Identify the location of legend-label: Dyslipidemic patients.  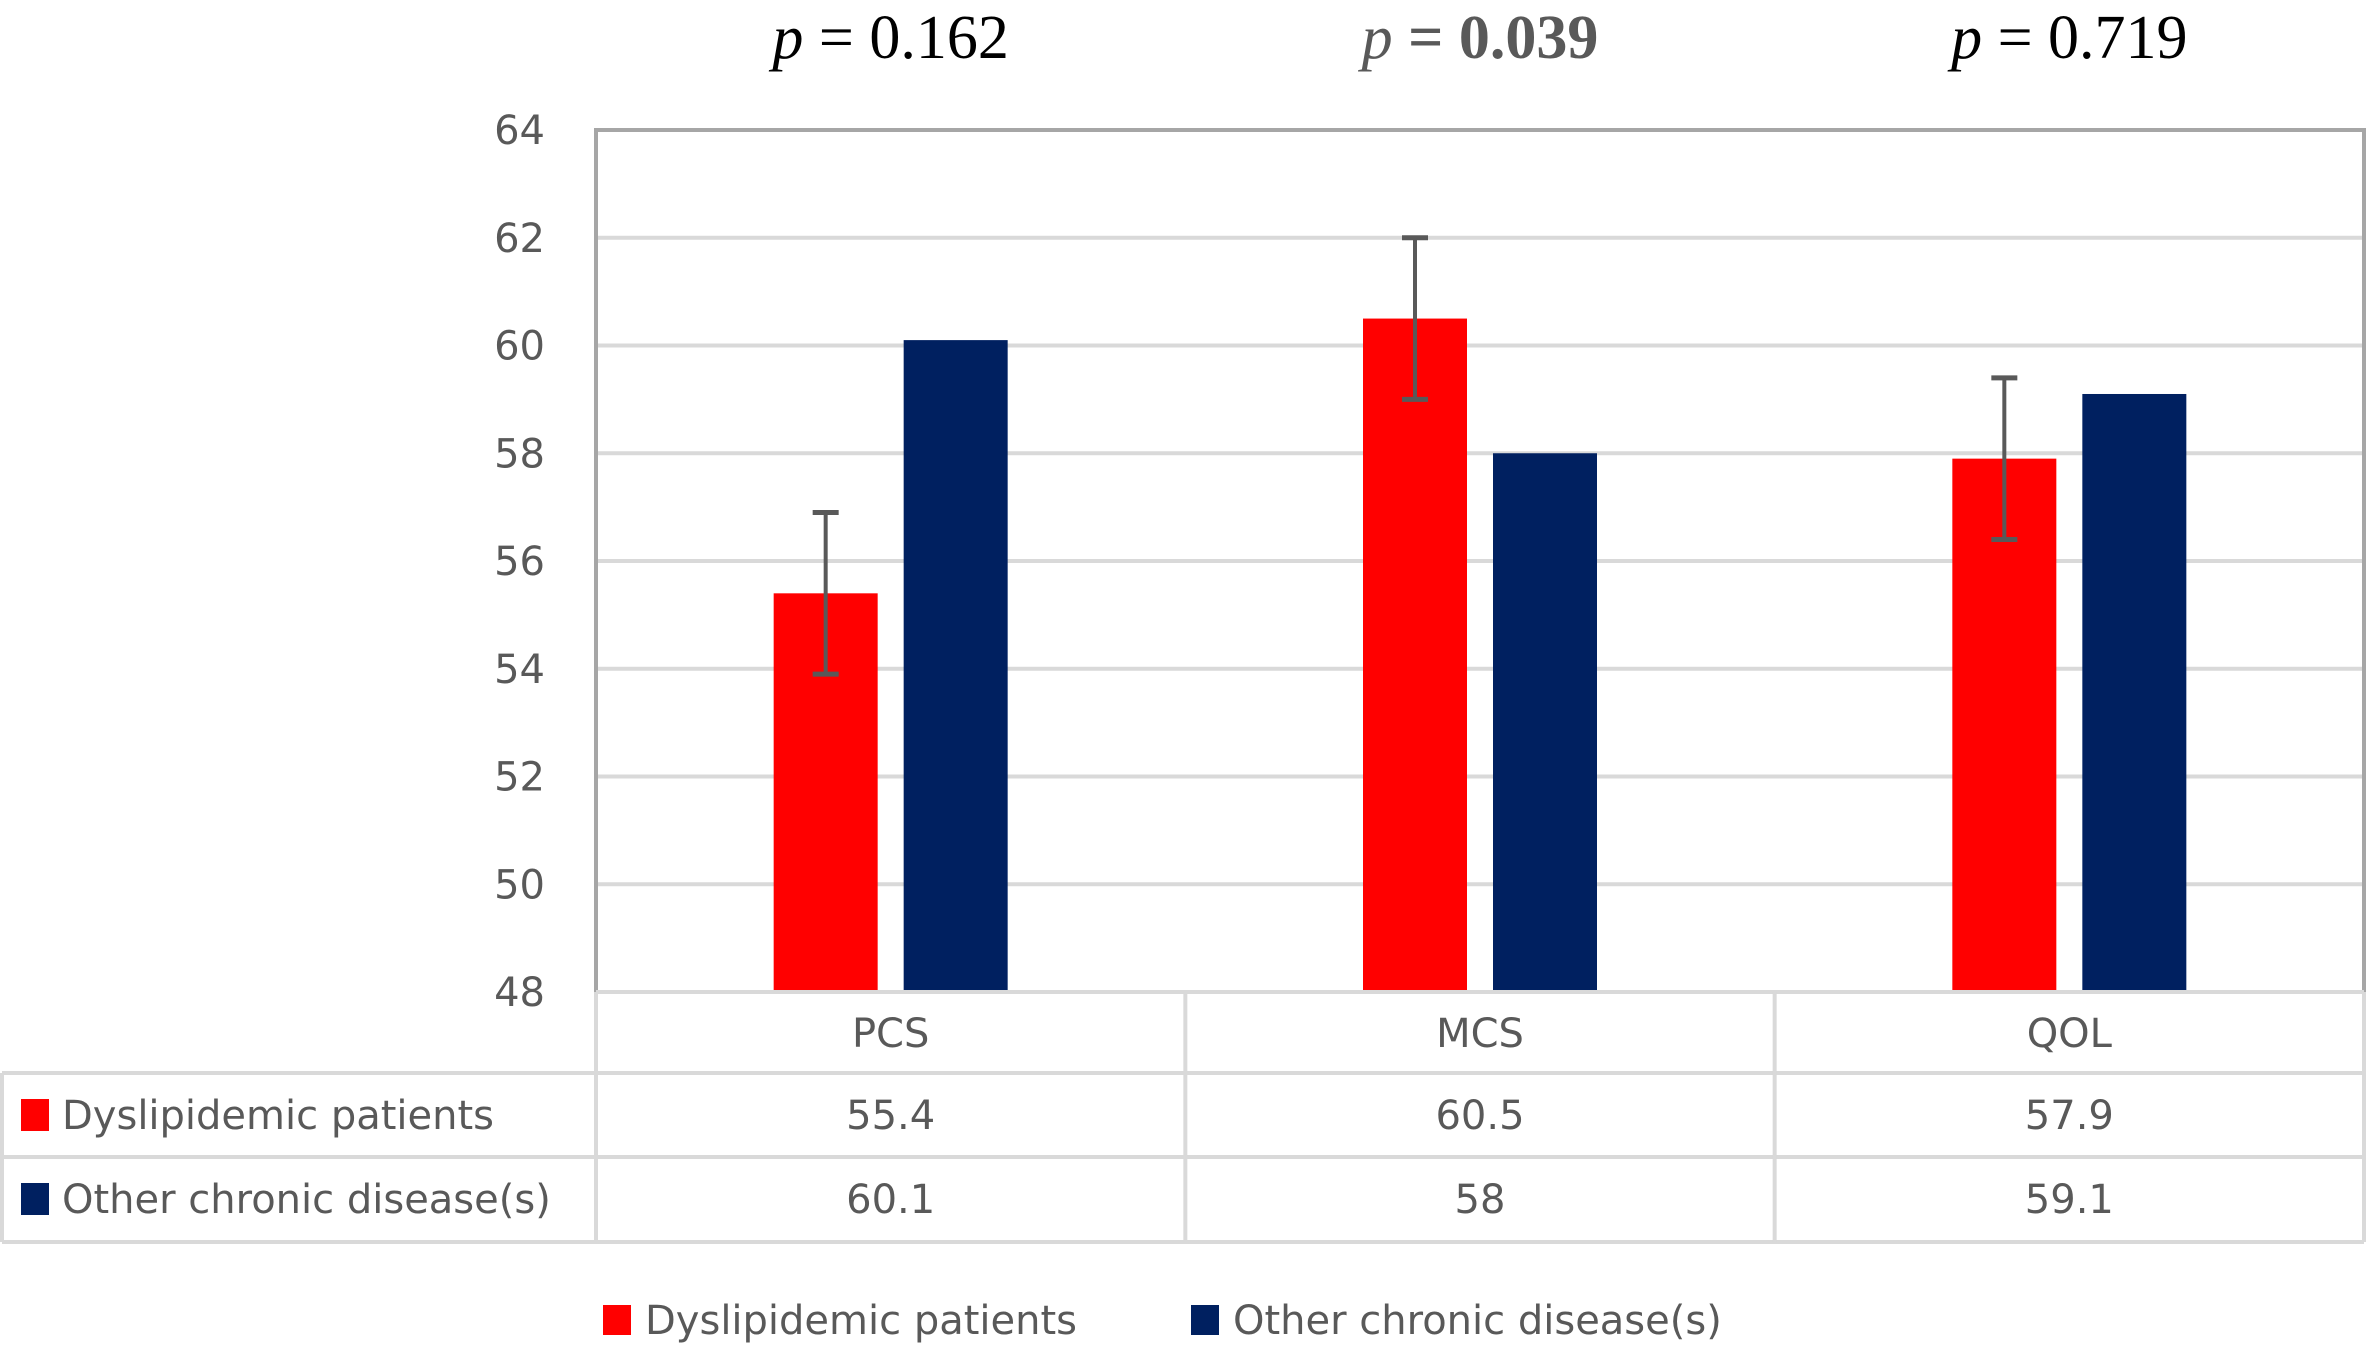
(861, 1321).